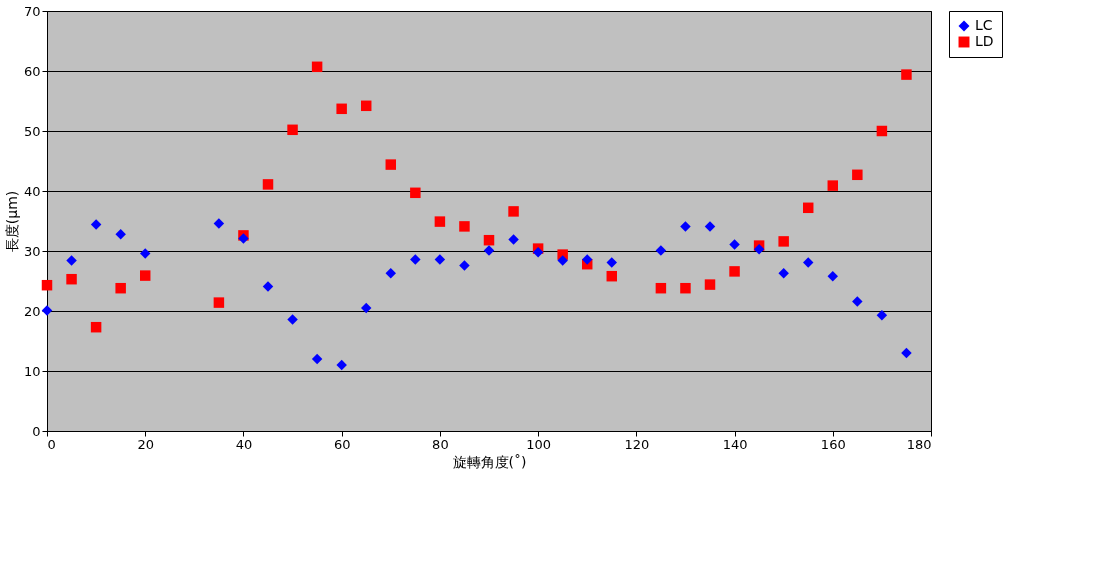 The height and width of the screenshot is (574, 1094). What do you see at coordinates (32, 131) in the screenshot?
I see `y-tick-label: 50` at bounding box center [32, 131].